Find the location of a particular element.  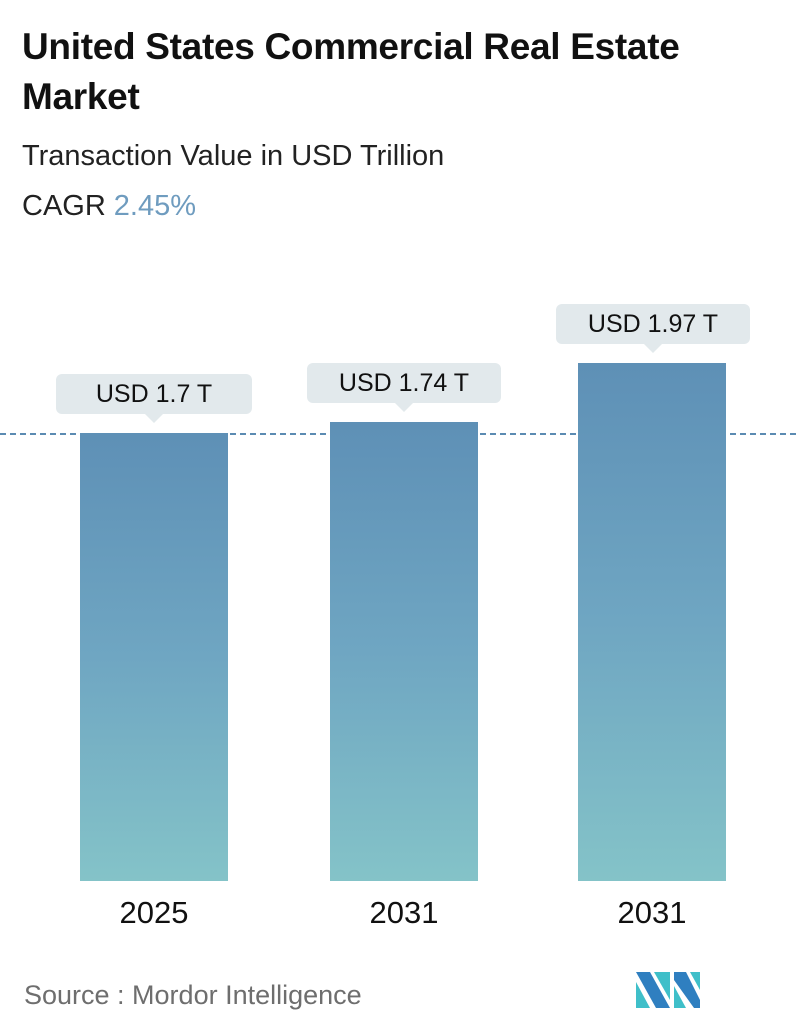

bar-2025 is located at coordinates (154, 657).